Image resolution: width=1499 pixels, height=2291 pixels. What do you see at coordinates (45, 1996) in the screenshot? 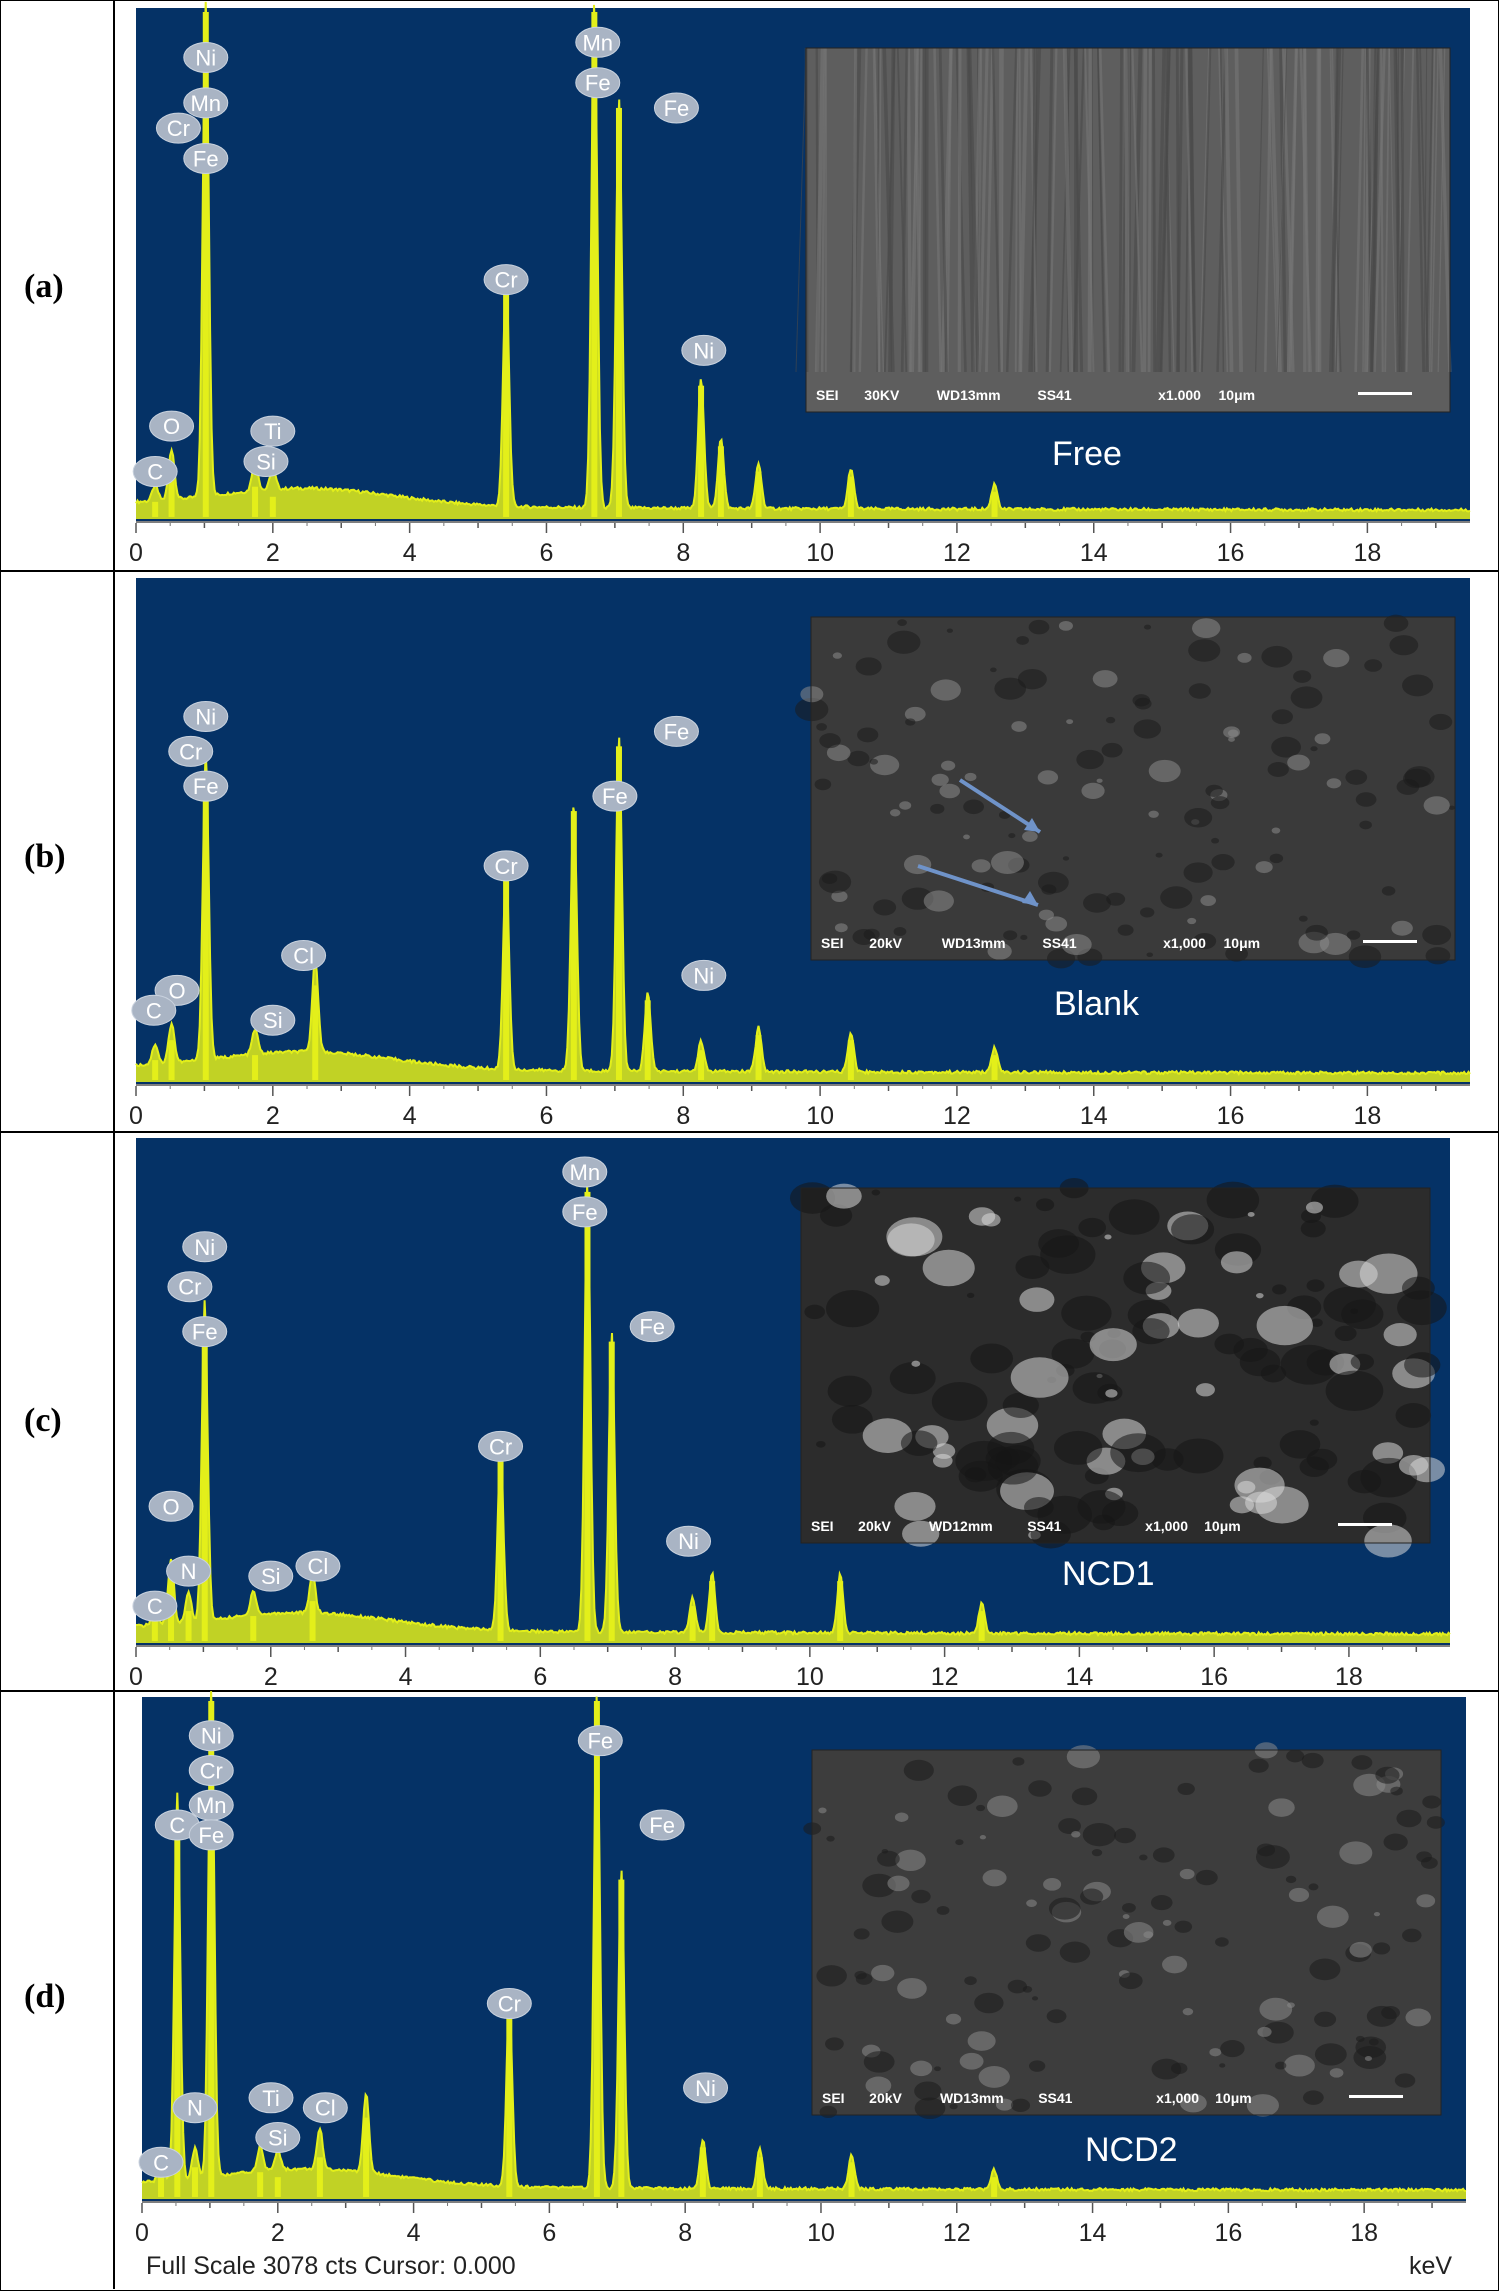
I see `panel-label: (d)` at bounding box center [45, 1996].